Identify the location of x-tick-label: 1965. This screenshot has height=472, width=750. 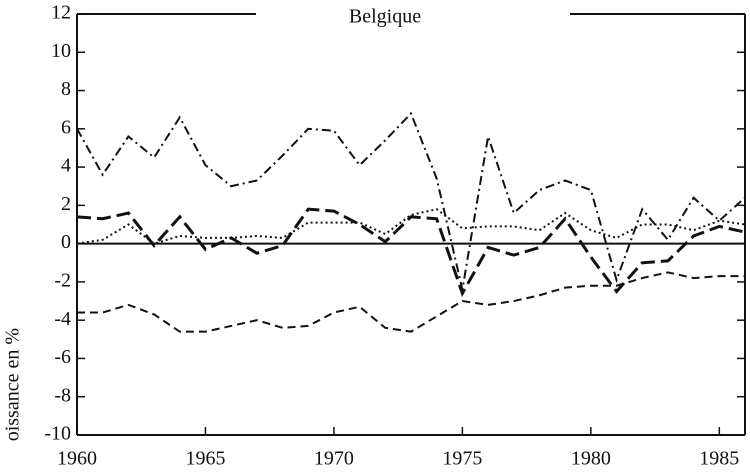
(205, 459).